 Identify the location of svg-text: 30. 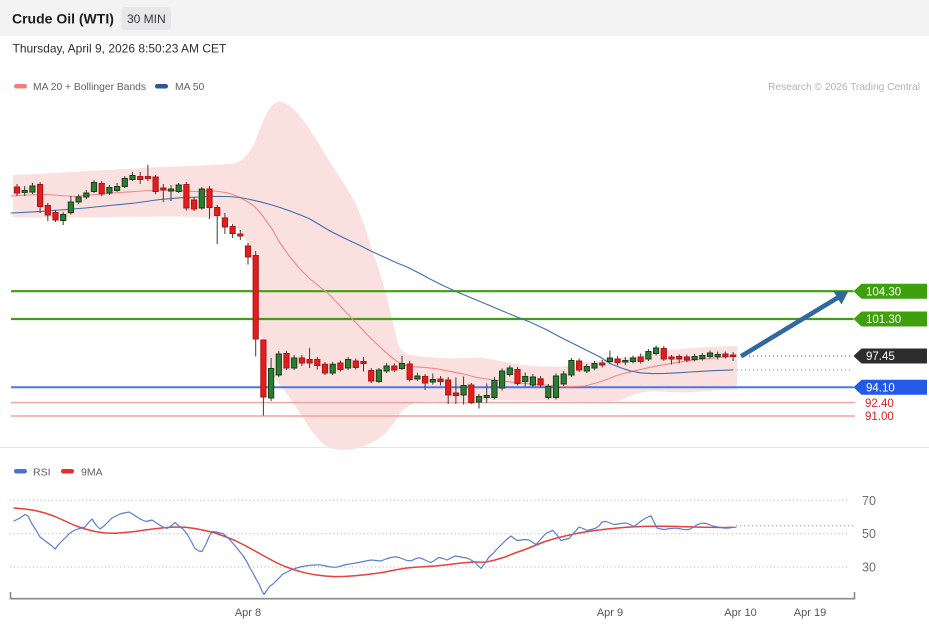
(869, 568).